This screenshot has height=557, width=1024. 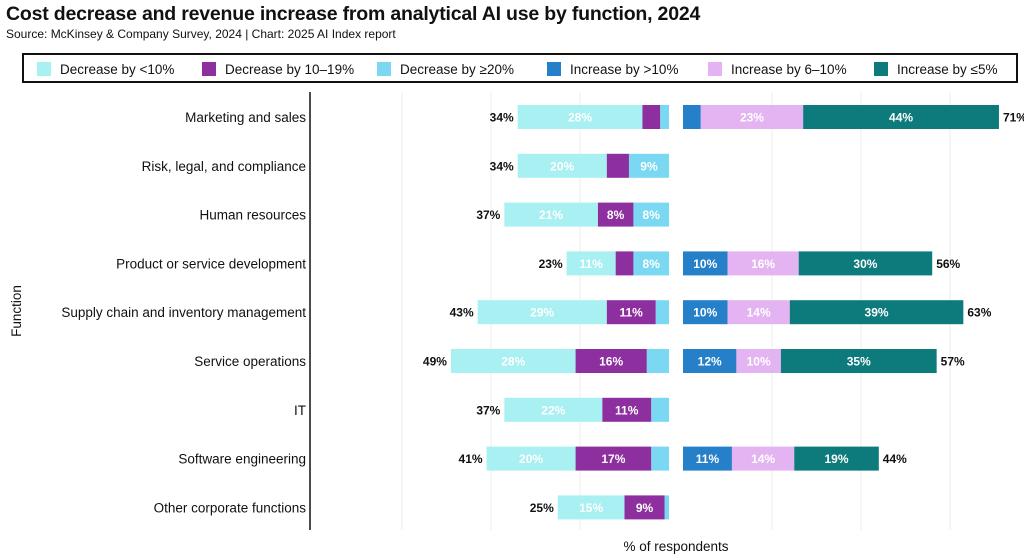 I want to click on decrease-total-label: 43%, so click(x=462, y=313).